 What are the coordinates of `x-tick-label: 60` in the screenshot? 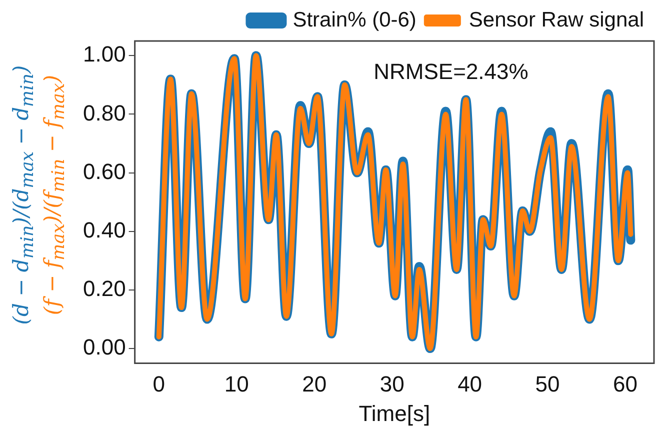 It's located at (625, 383).